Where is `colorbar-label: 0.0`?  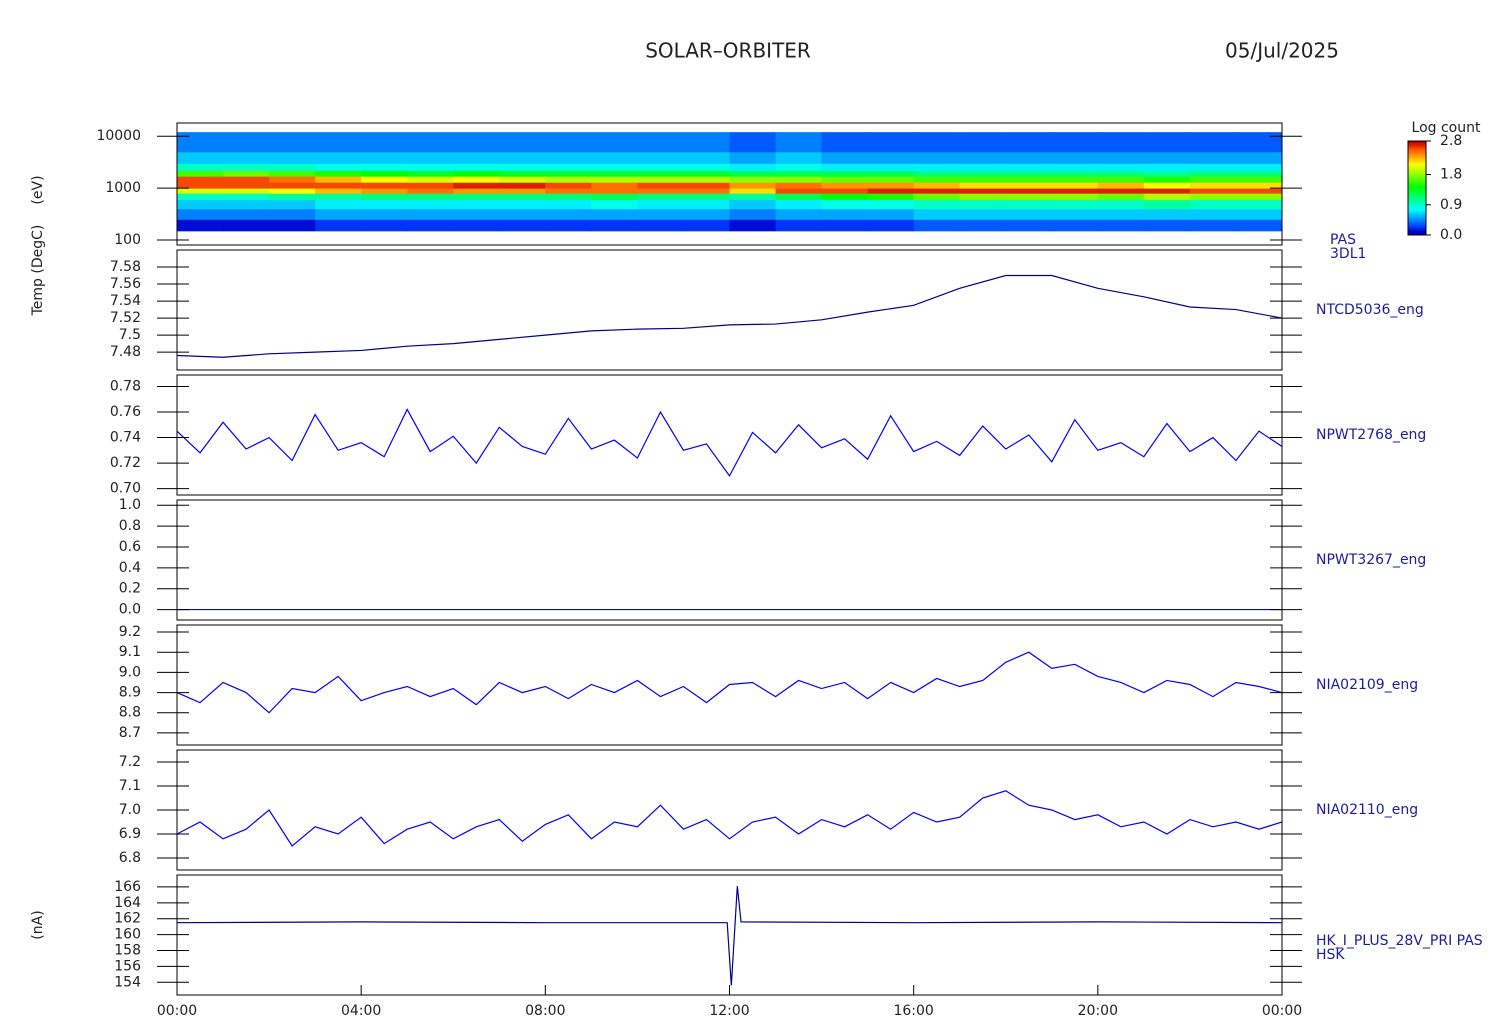
colorbar-label: 0.0 is located at coordinates (1451, 235).